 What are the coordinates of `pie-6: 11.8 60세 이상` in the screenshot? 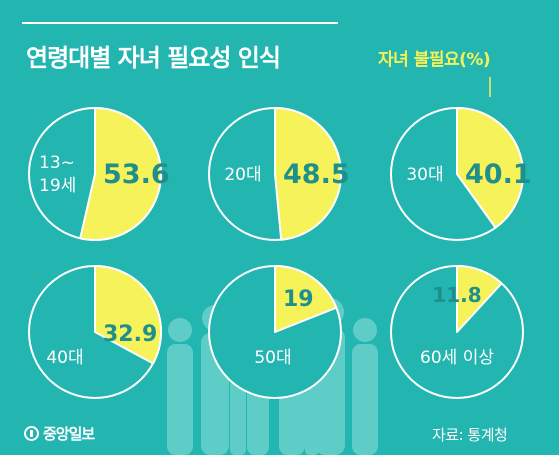 It's located at (457, 332).